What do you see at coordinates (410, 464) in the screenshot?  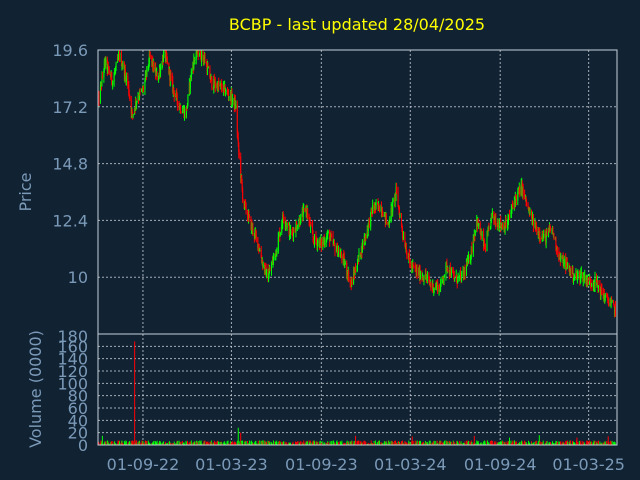 I see `x-tick-label: 01-03-24` at bounding box center [410, 464].